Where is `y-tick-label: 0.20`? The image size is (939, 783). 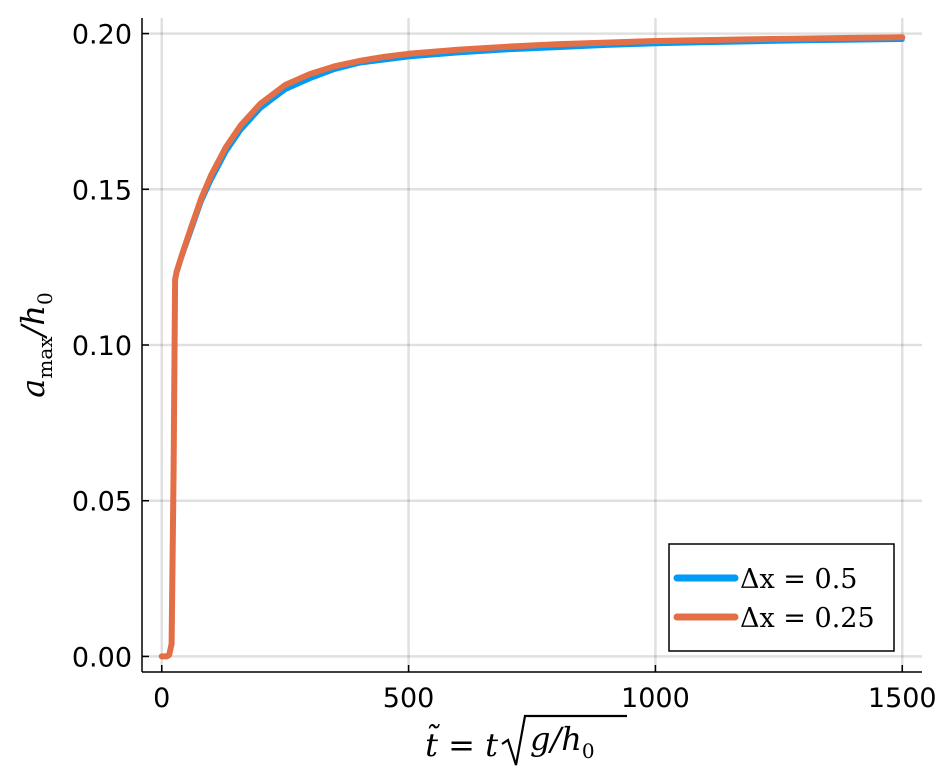 y-tick-label: 0.20 is located at coordinates (102, 35).